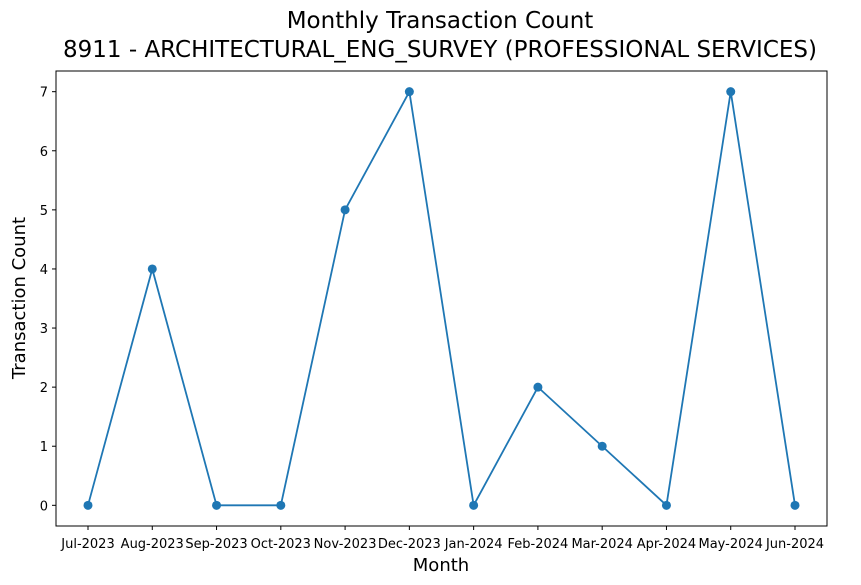 The width and height of the screenshot is (861, 585). I want to click on y-tick-label: 7, so click(44, 93).